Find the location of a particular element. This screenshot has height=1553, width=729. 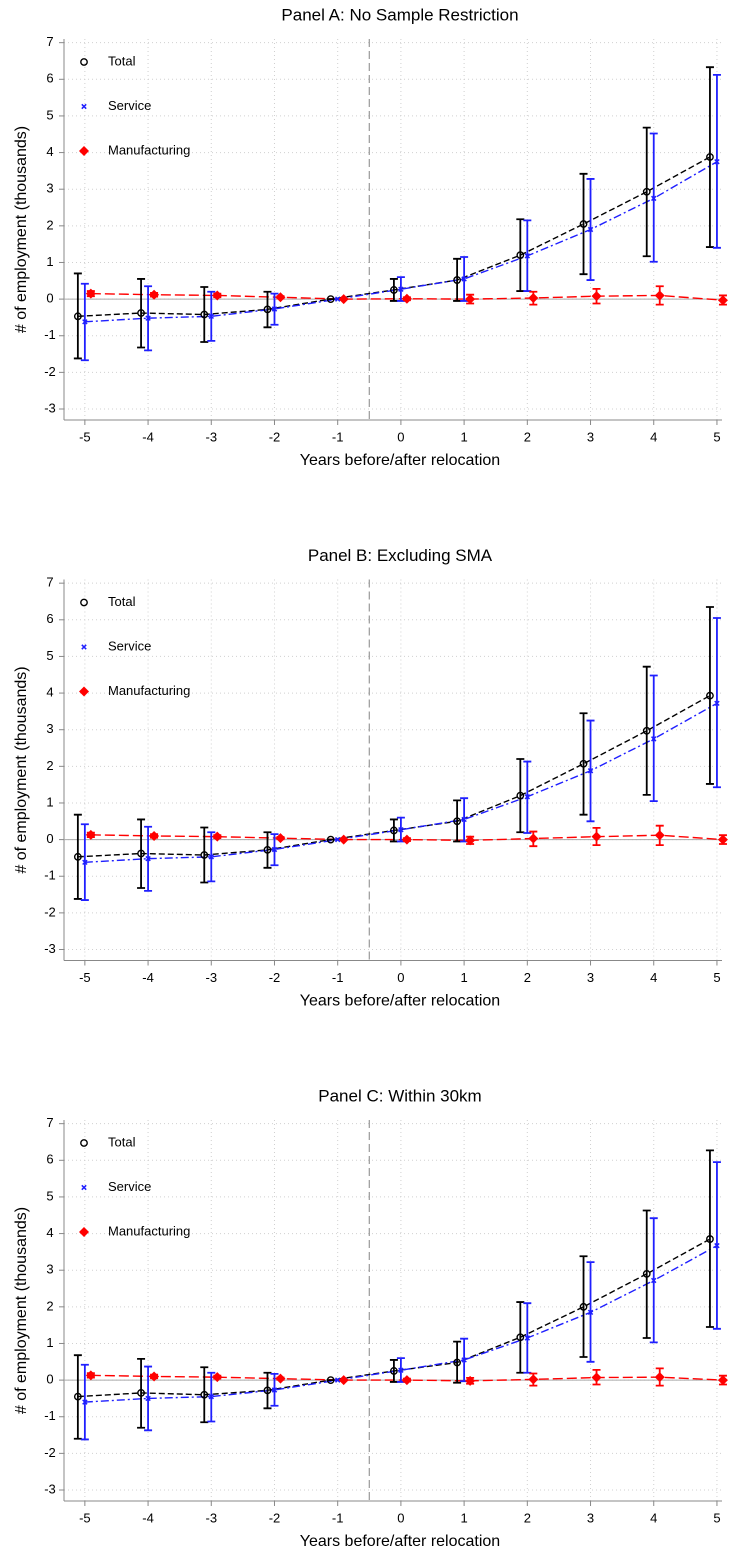

chart-title: Panel C: Within 30km is located at coordinates (399, 1095).